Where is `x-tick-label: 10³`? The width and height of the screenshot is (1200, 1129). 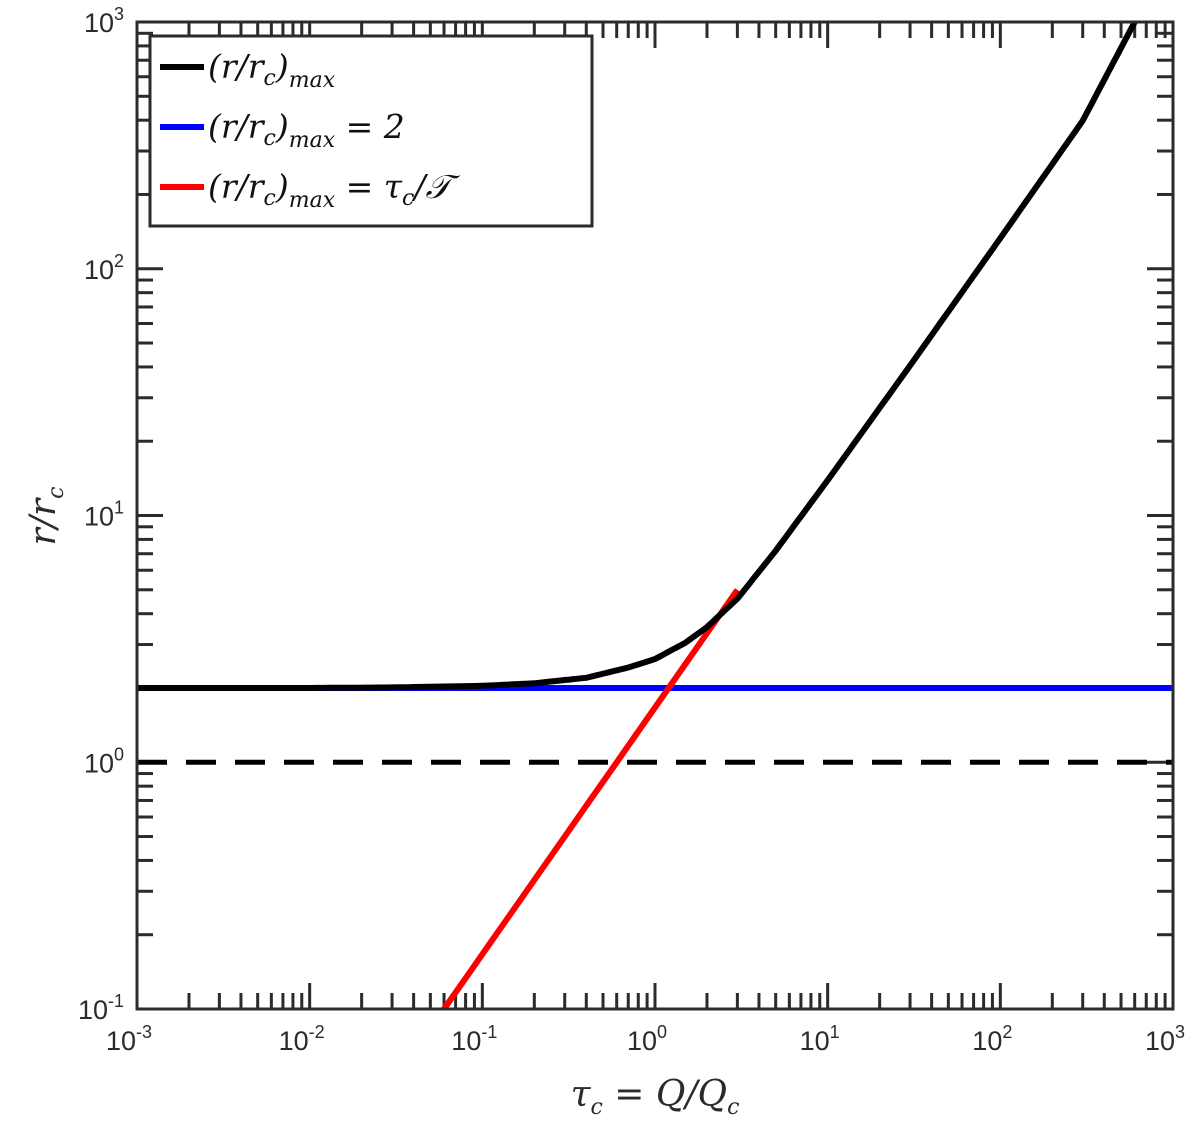 x-tick-label: 10³ is located at coordinates (1165, 1039).